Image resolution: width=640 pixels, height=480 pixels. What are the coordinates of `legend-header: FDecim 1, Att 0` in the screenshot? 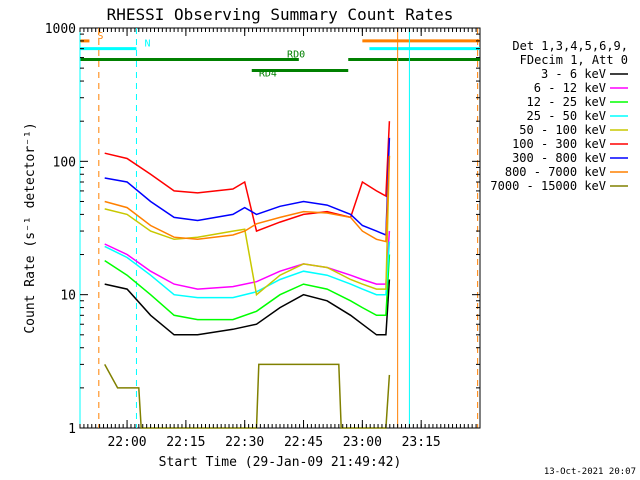 It's located at (574, 60).